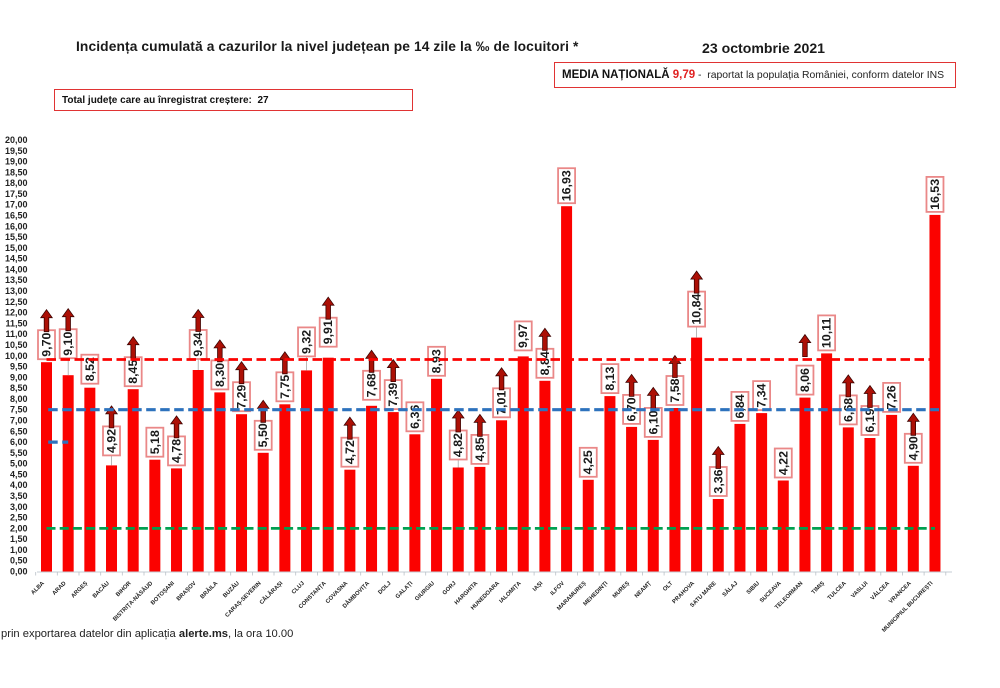  Describe the element at coordinates (19, 399) in the screenshot. I see `svg-text: 8,00` at that location.